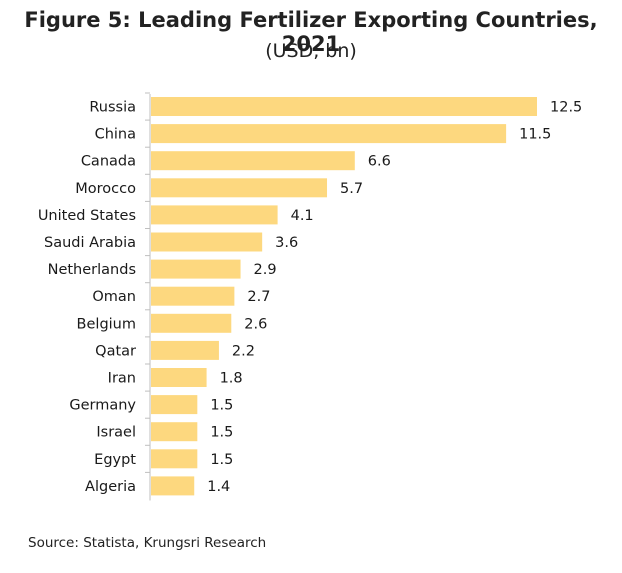 Image resolution: width=622 pixels, height=573 pixels. What do you see at coordinates (115, 135) in the screenshot?
I see `category-label: China` at bounding box center [115, 135].